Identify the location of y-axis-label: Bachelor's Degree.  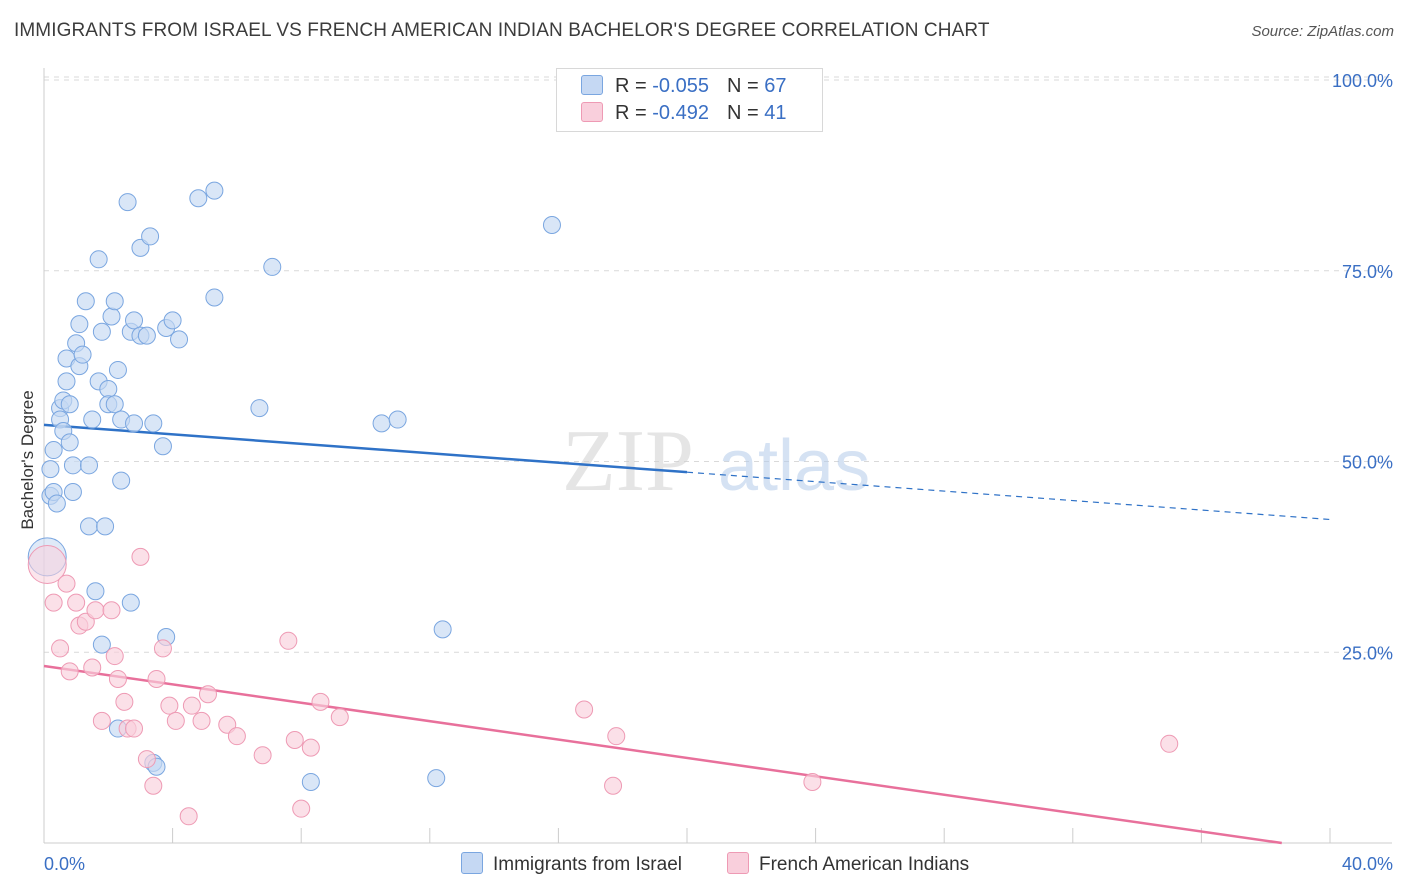
(27, 460).